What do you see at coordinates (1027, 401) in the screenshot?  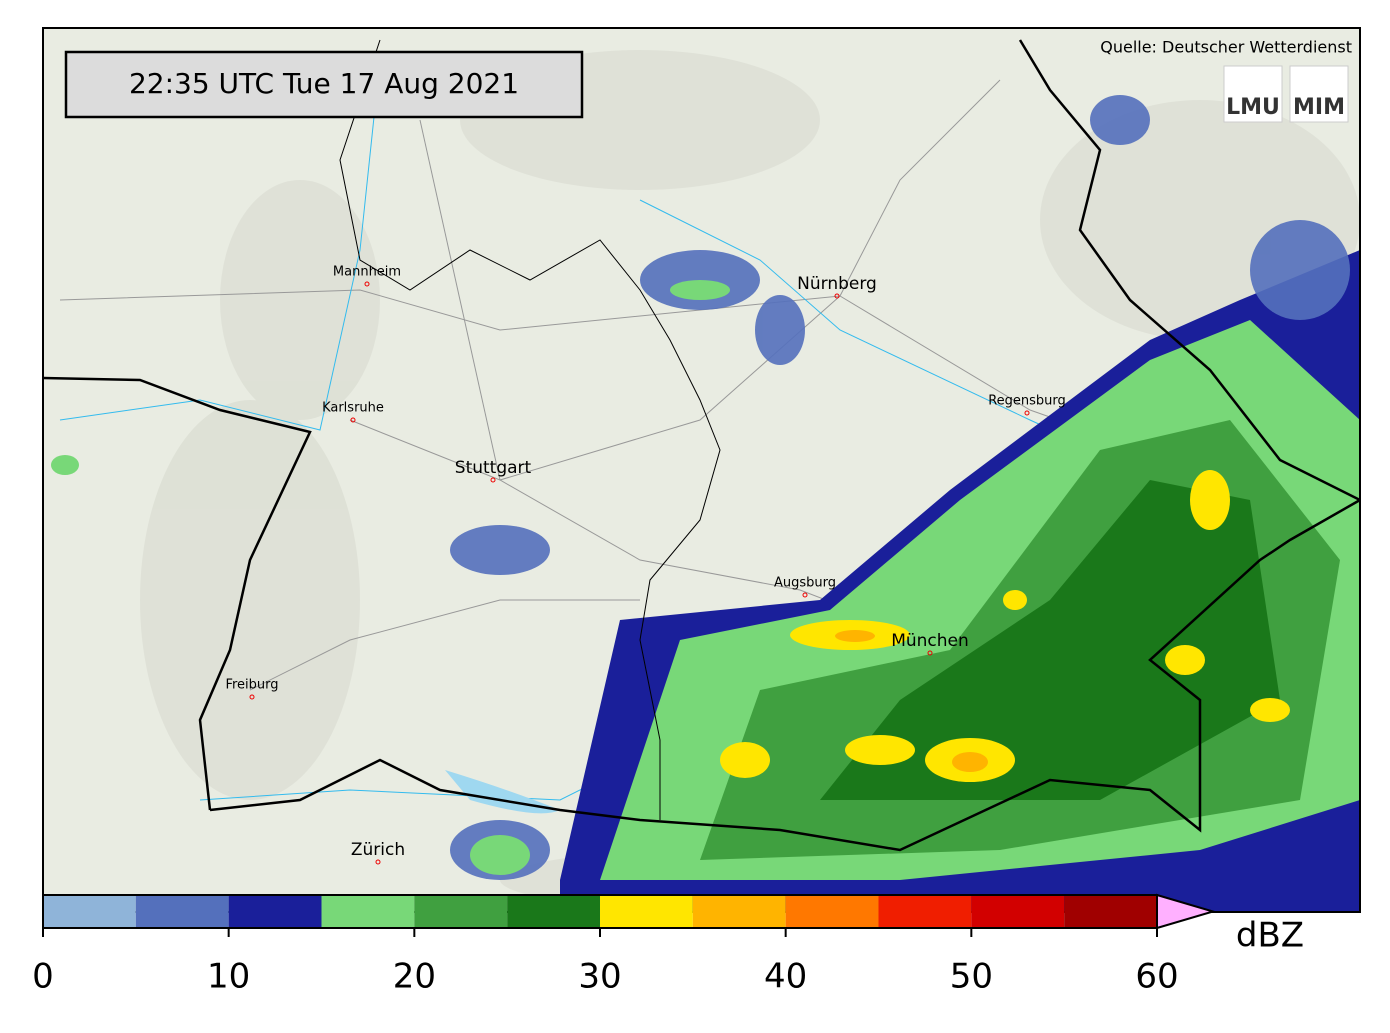 I see `city-label: Regensburg` at bounding box center [1027, 401].